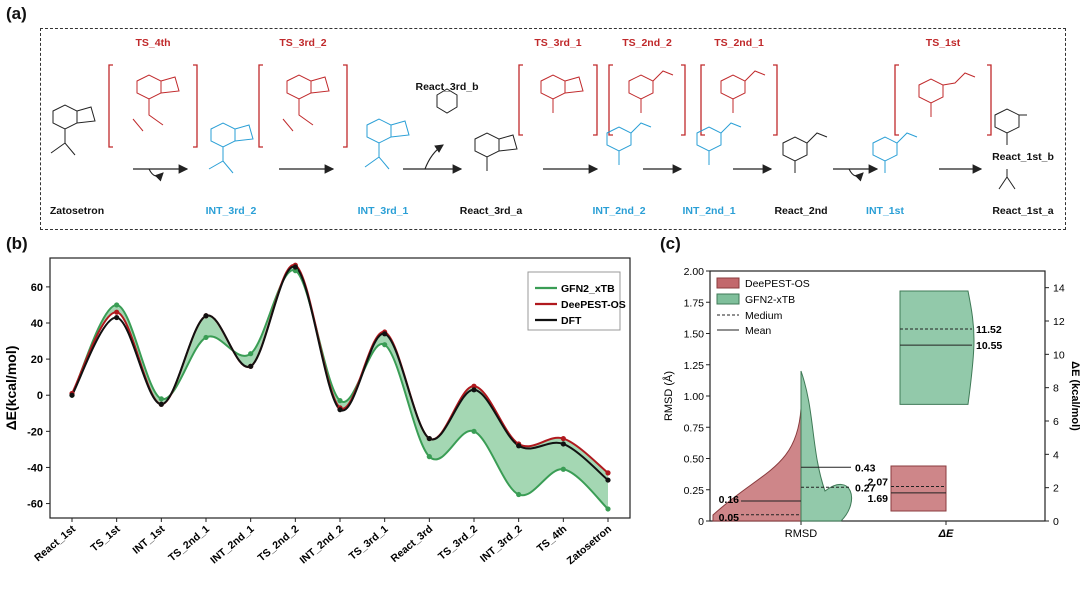 This screenshot has width=1080, height=598. What do you see at coordinates (694, 303) in the screenshot?
I see `y-tick-label: 1.75` at bounding box center [694, 303].